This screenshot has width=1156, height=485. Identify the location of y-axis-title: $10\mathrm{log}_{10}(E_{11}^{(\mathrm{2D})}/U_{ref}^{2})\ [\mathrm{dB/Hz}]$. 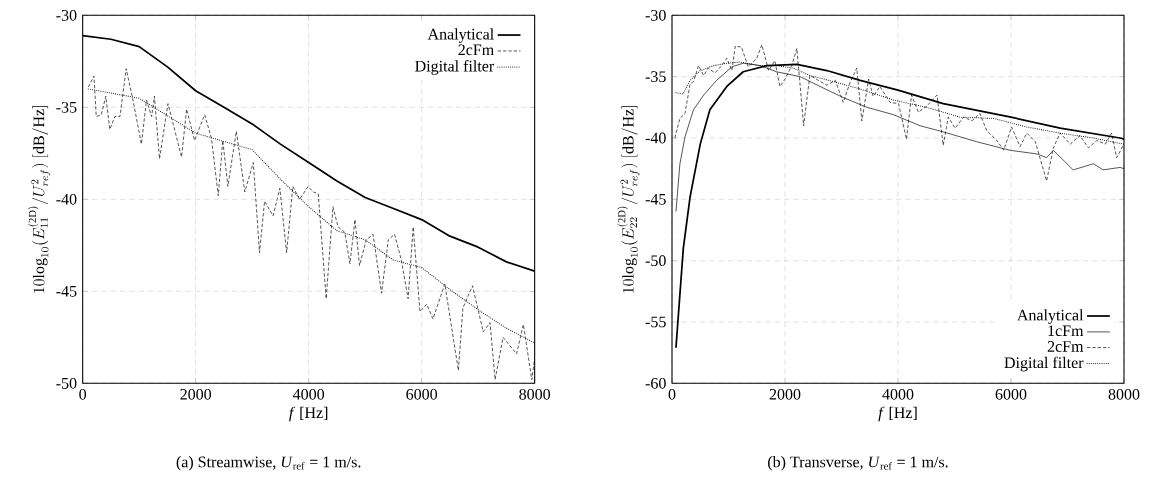
(39, 199).